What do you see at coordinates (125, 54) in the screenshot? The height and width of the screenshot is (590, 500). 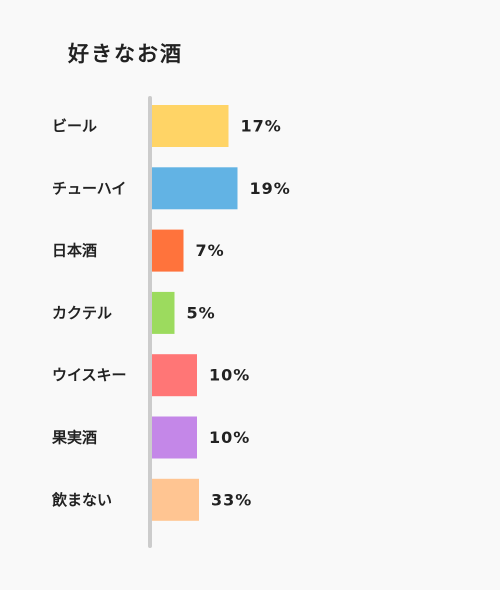 I see `chart-title: 好きなお酒` at bounding box center [125, 54].